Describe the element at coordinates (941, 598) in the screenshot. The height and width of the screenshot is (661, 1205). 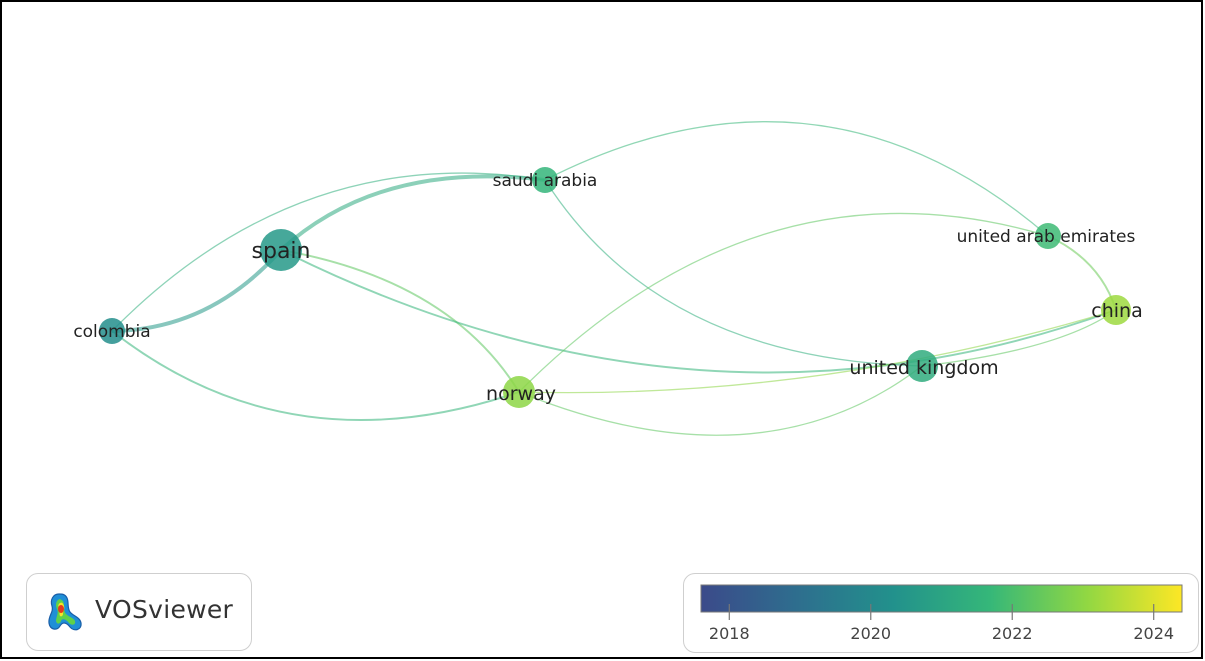
I see `color-scale-bar` at that location.